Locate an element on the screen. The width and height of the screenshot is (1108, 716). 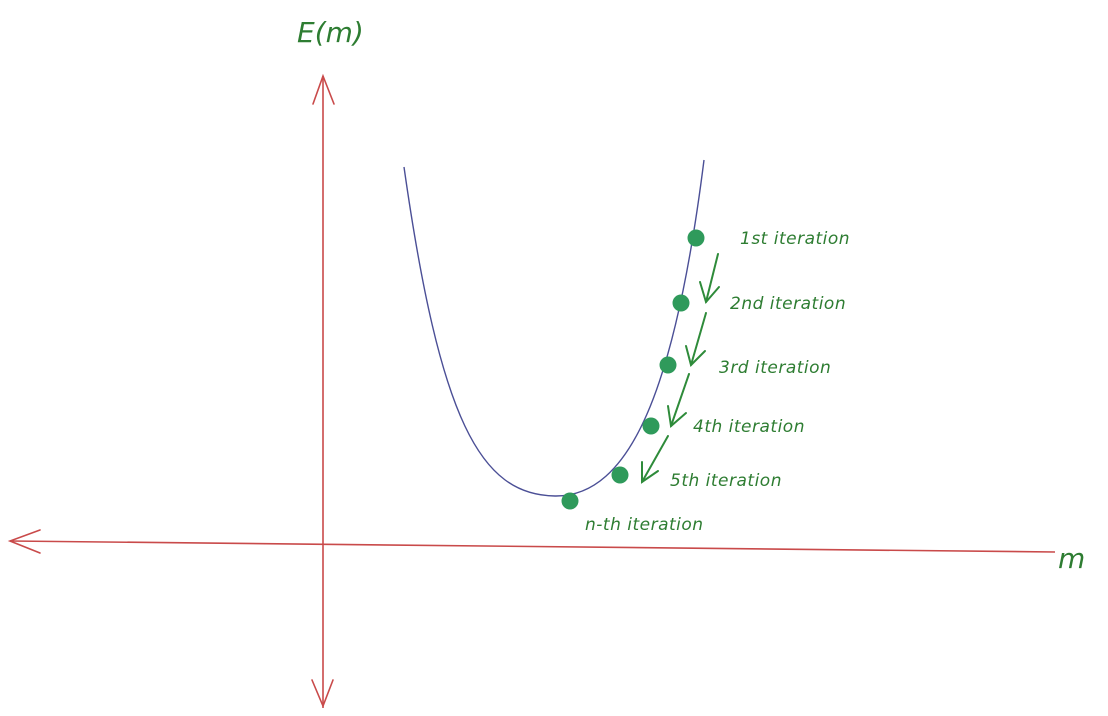
x-axis is located at coordinates (531, 541).